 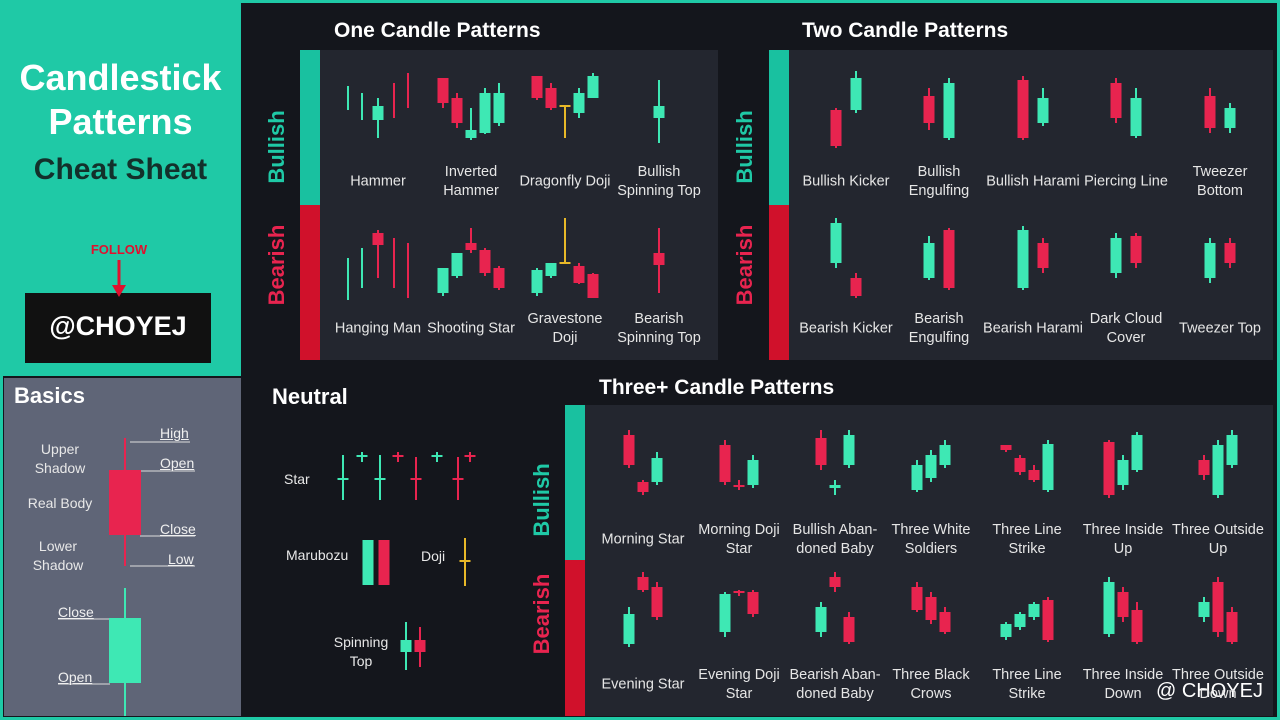 What do you see at coordinates (1123, 684) in the screenshot?
I see `pattern-label: Three Inside Down` at bounding box center [1123, 684].